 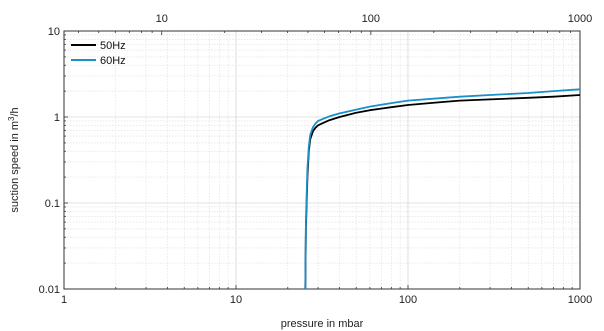 I want to click on y-tick-label: 1, so click(x=57, y=118).